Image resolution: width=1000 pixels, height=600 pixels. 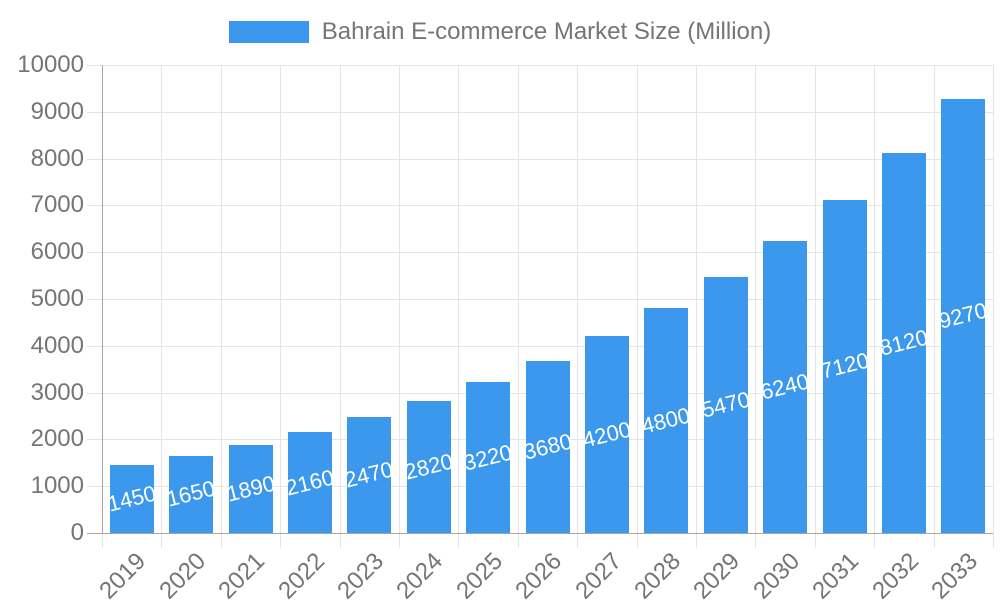 I want to click on bar-2026, so click(x=547, y=446).